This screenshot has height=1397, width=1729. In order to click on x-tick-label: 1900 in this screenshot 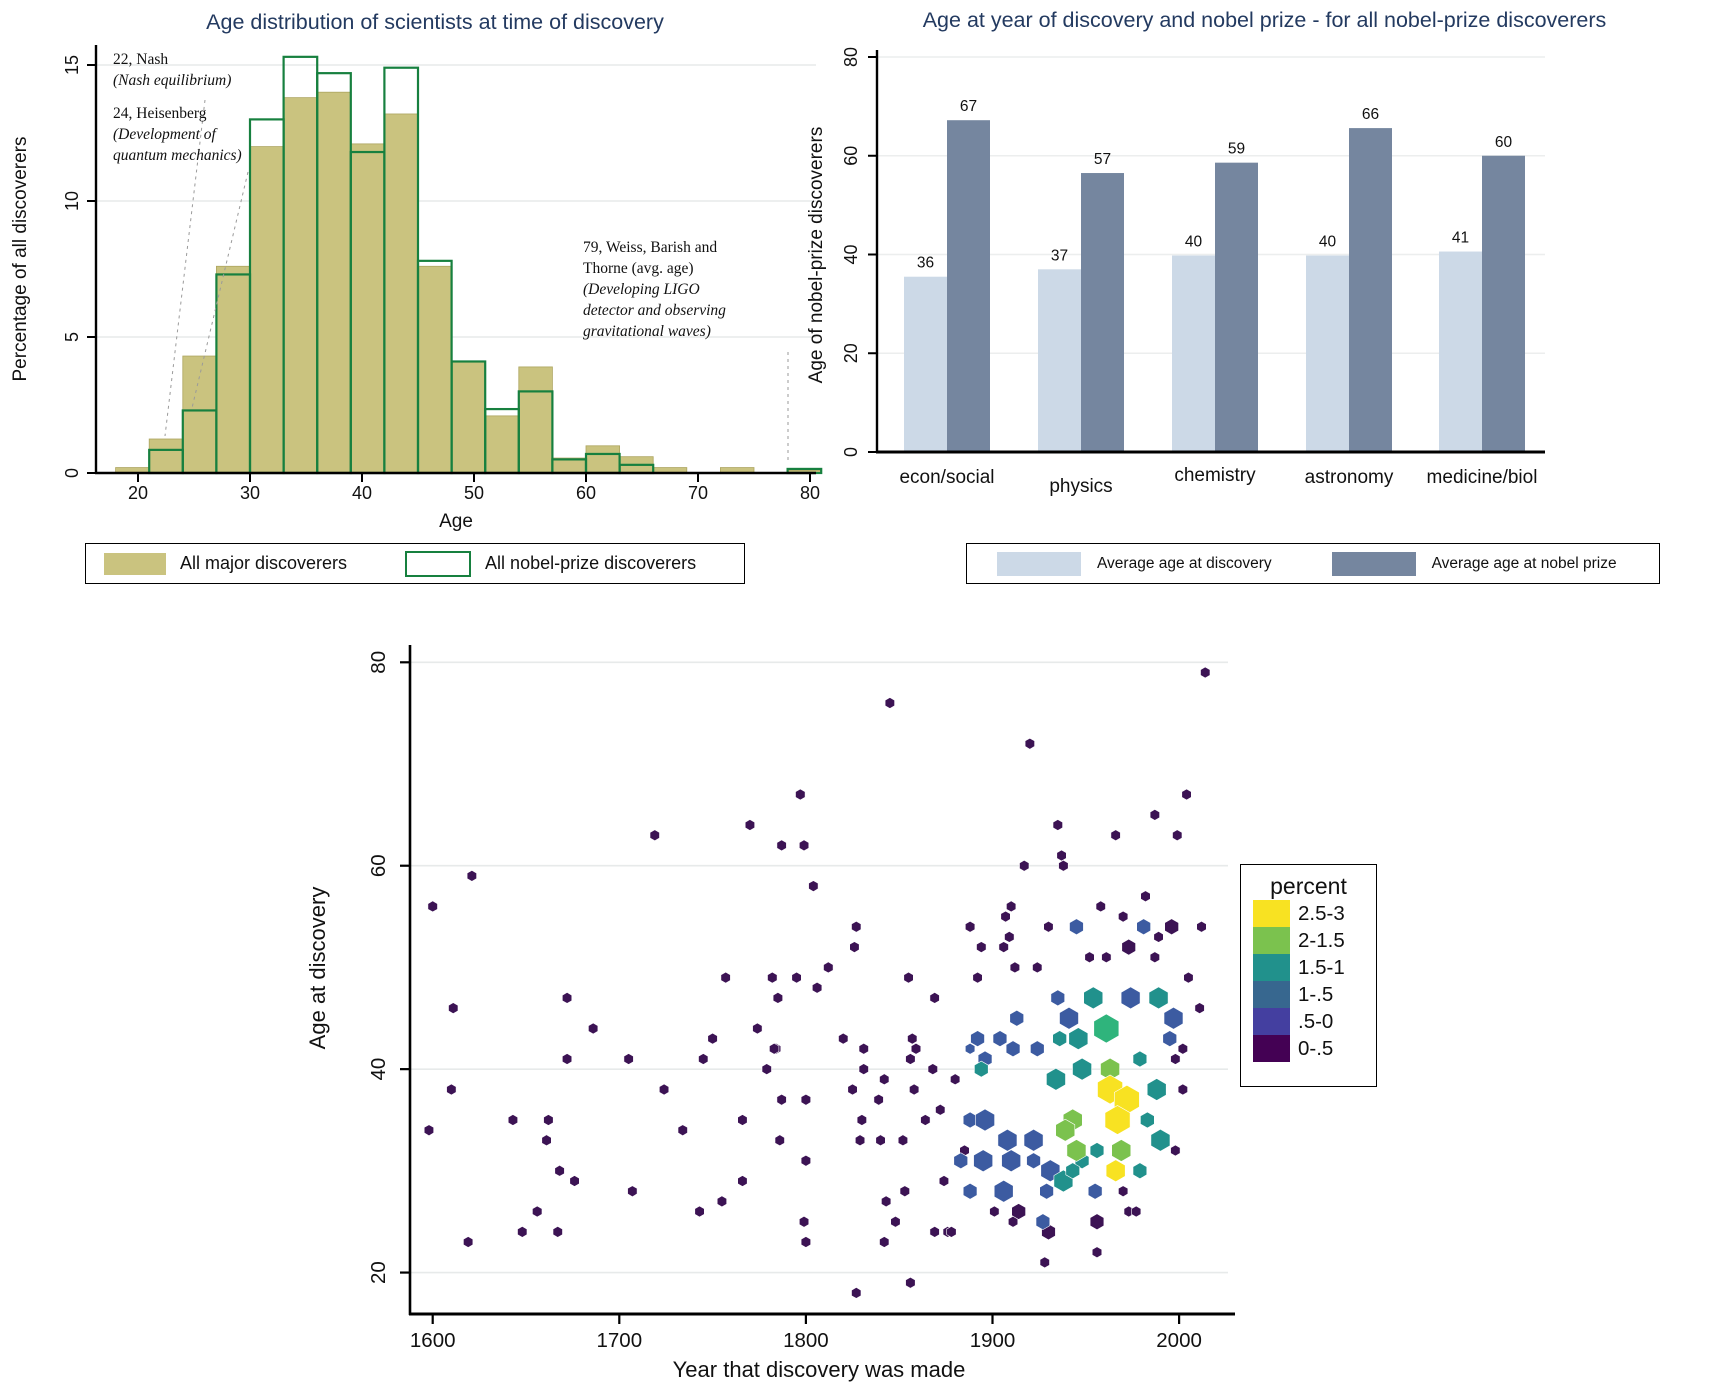, I will do `click(993, 1340)`.